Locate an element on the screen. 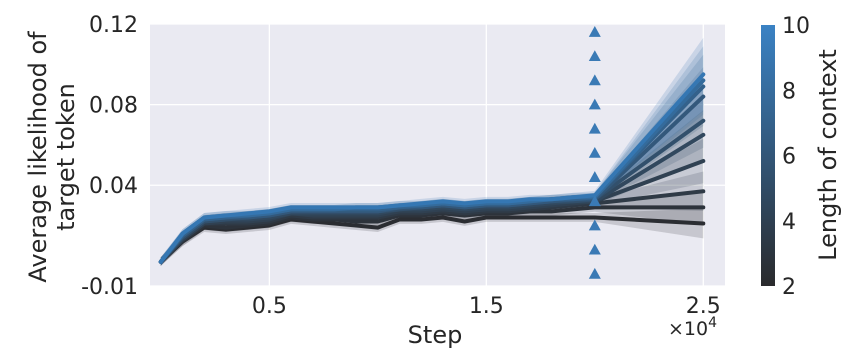 The image size is (847, 349). confidence-band is located at coordinates (432, 237).